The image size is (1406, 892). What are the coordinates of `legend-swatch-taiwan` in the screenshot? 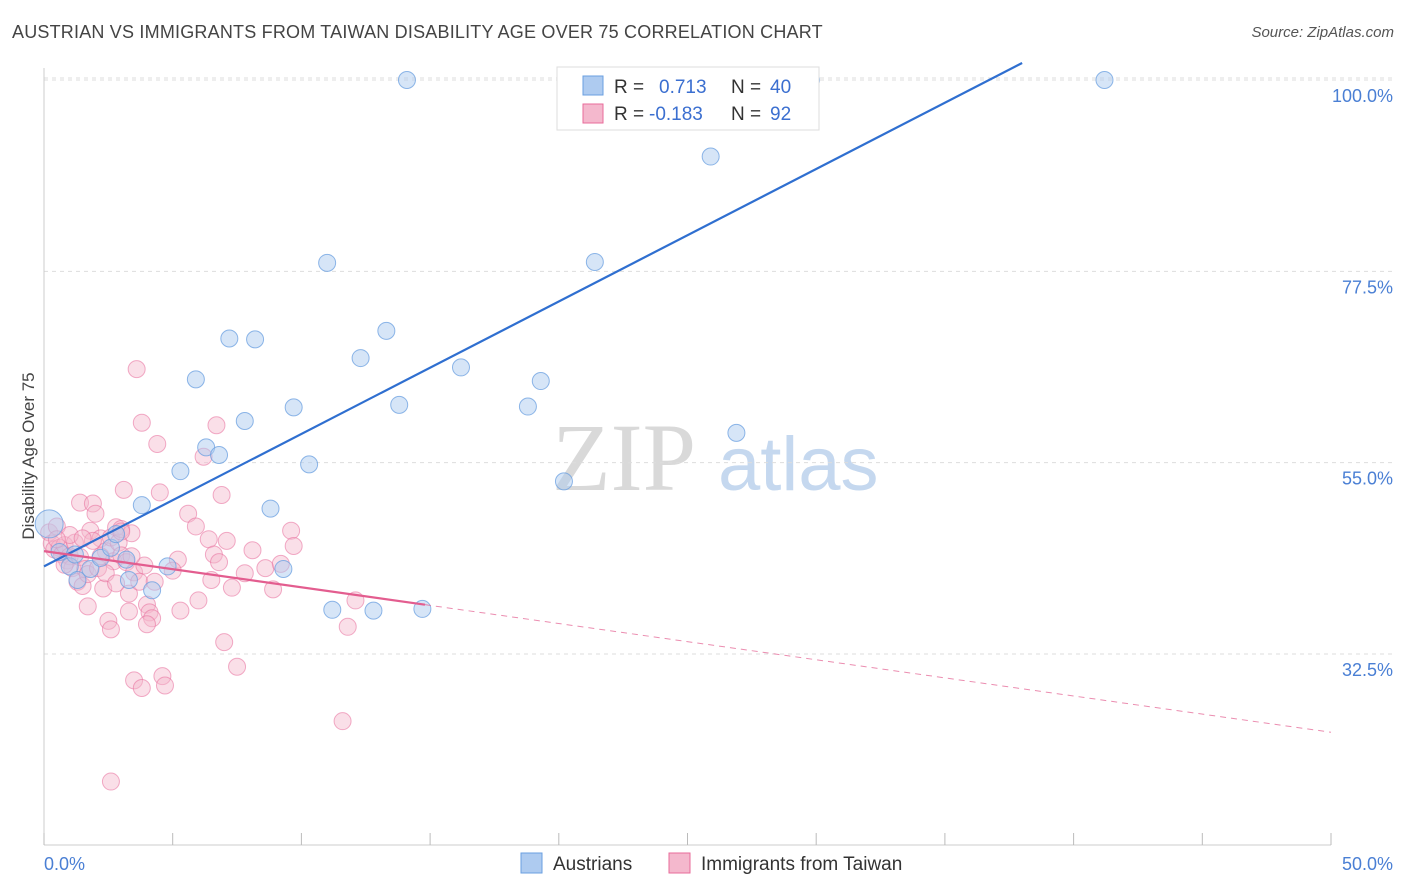 It's located at (593, 113).